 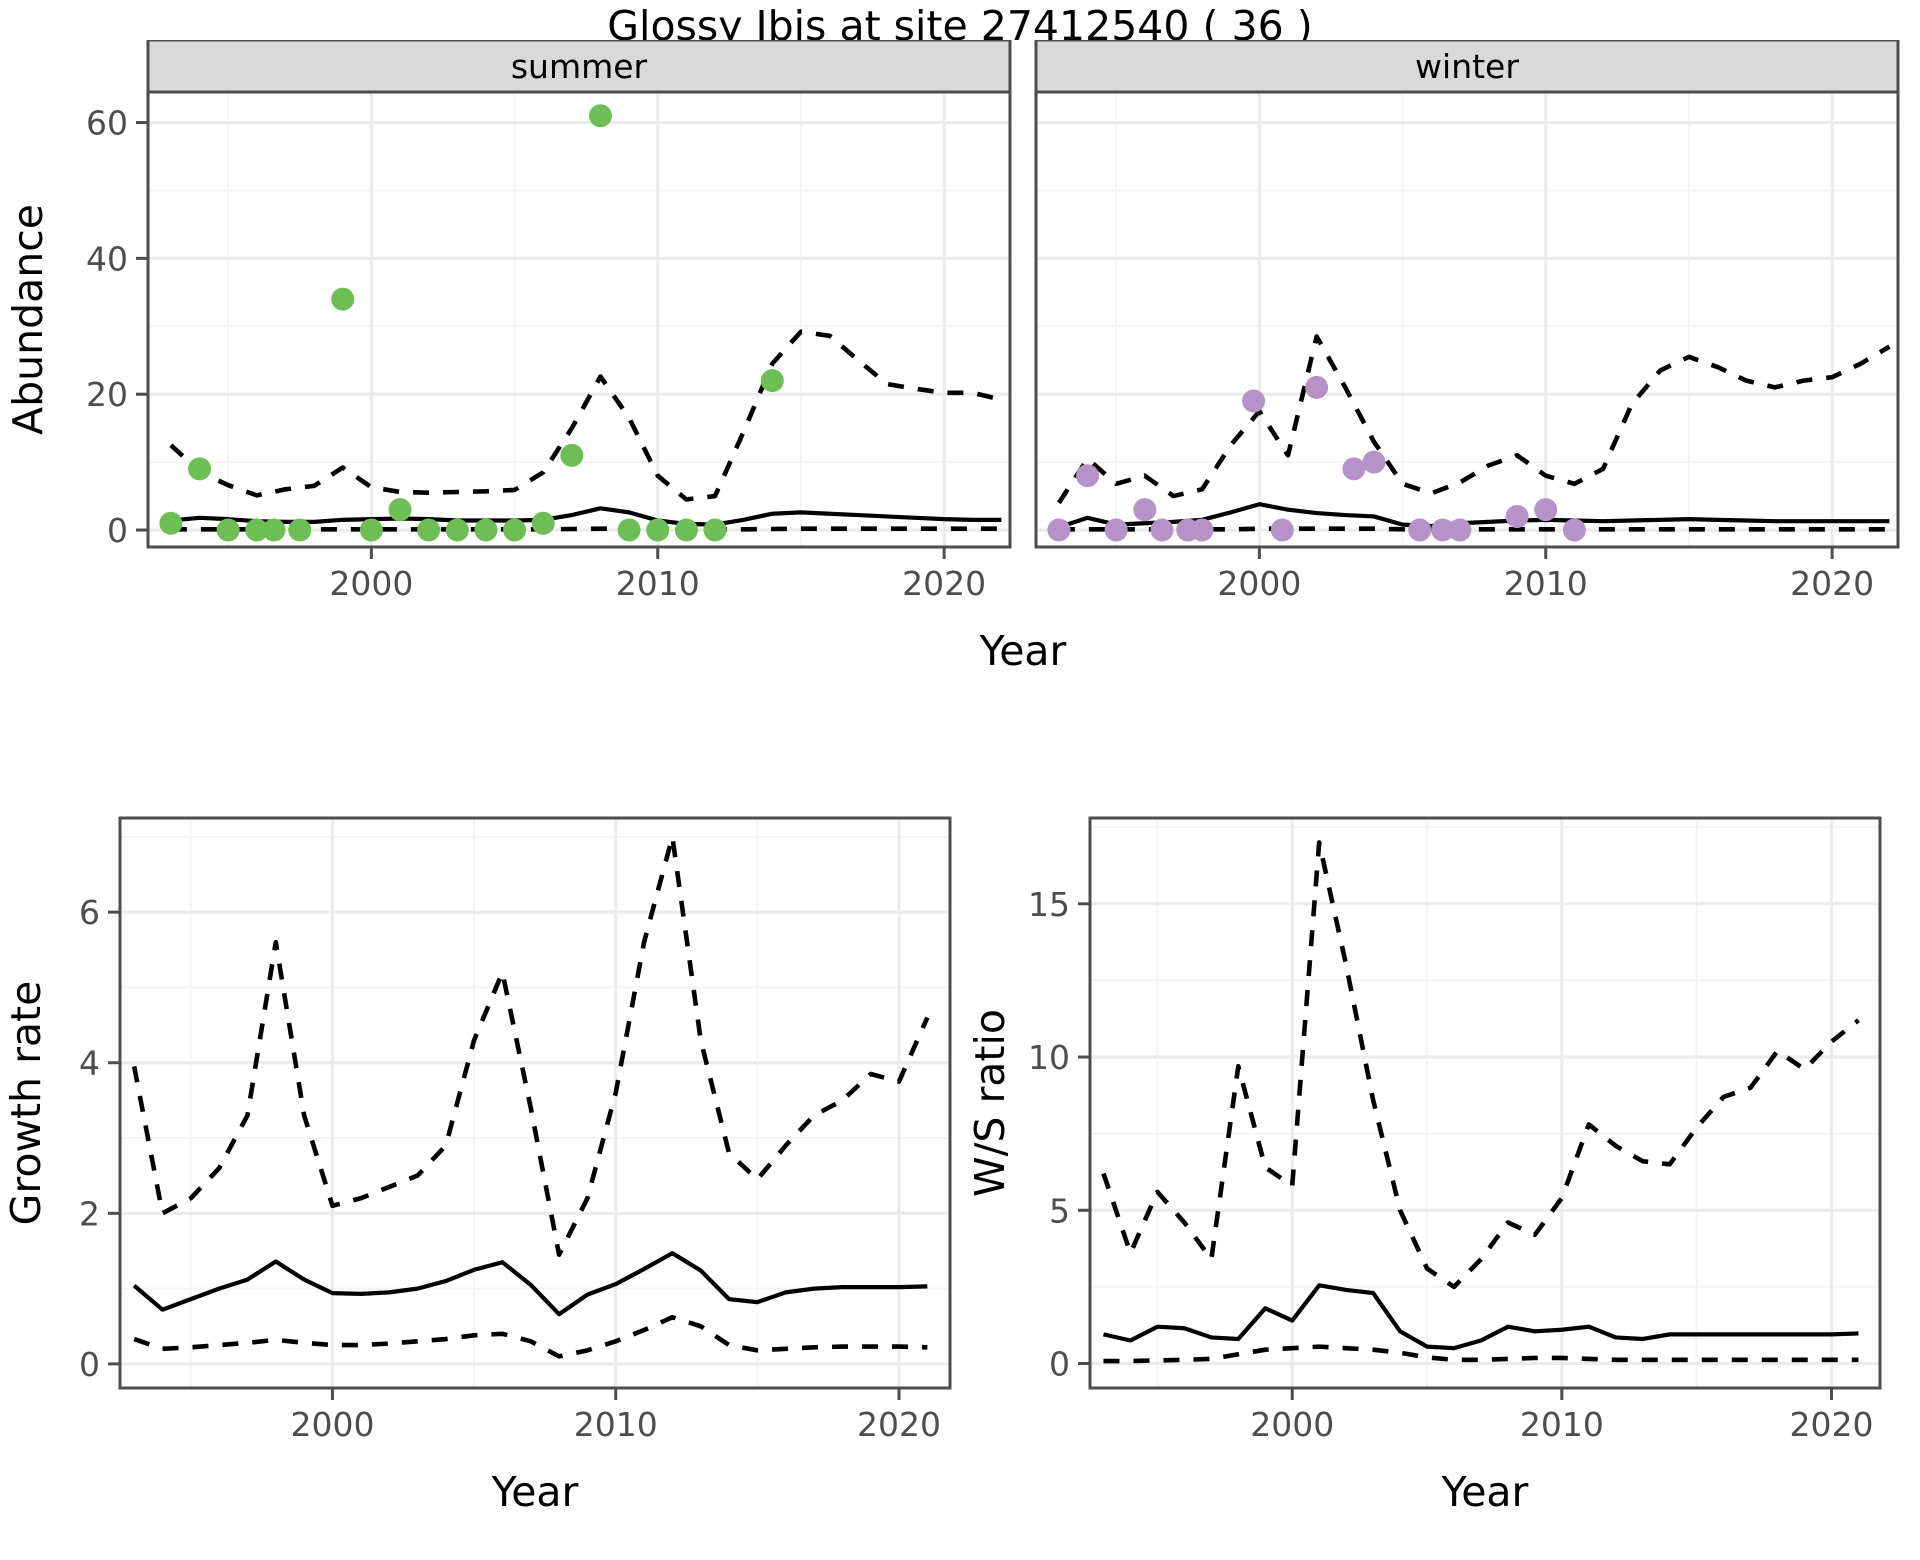 What do you see at coordinates (107, 258) in the screenshot?
I see `y-tick-label: 40` at bounding box center [107, 258].